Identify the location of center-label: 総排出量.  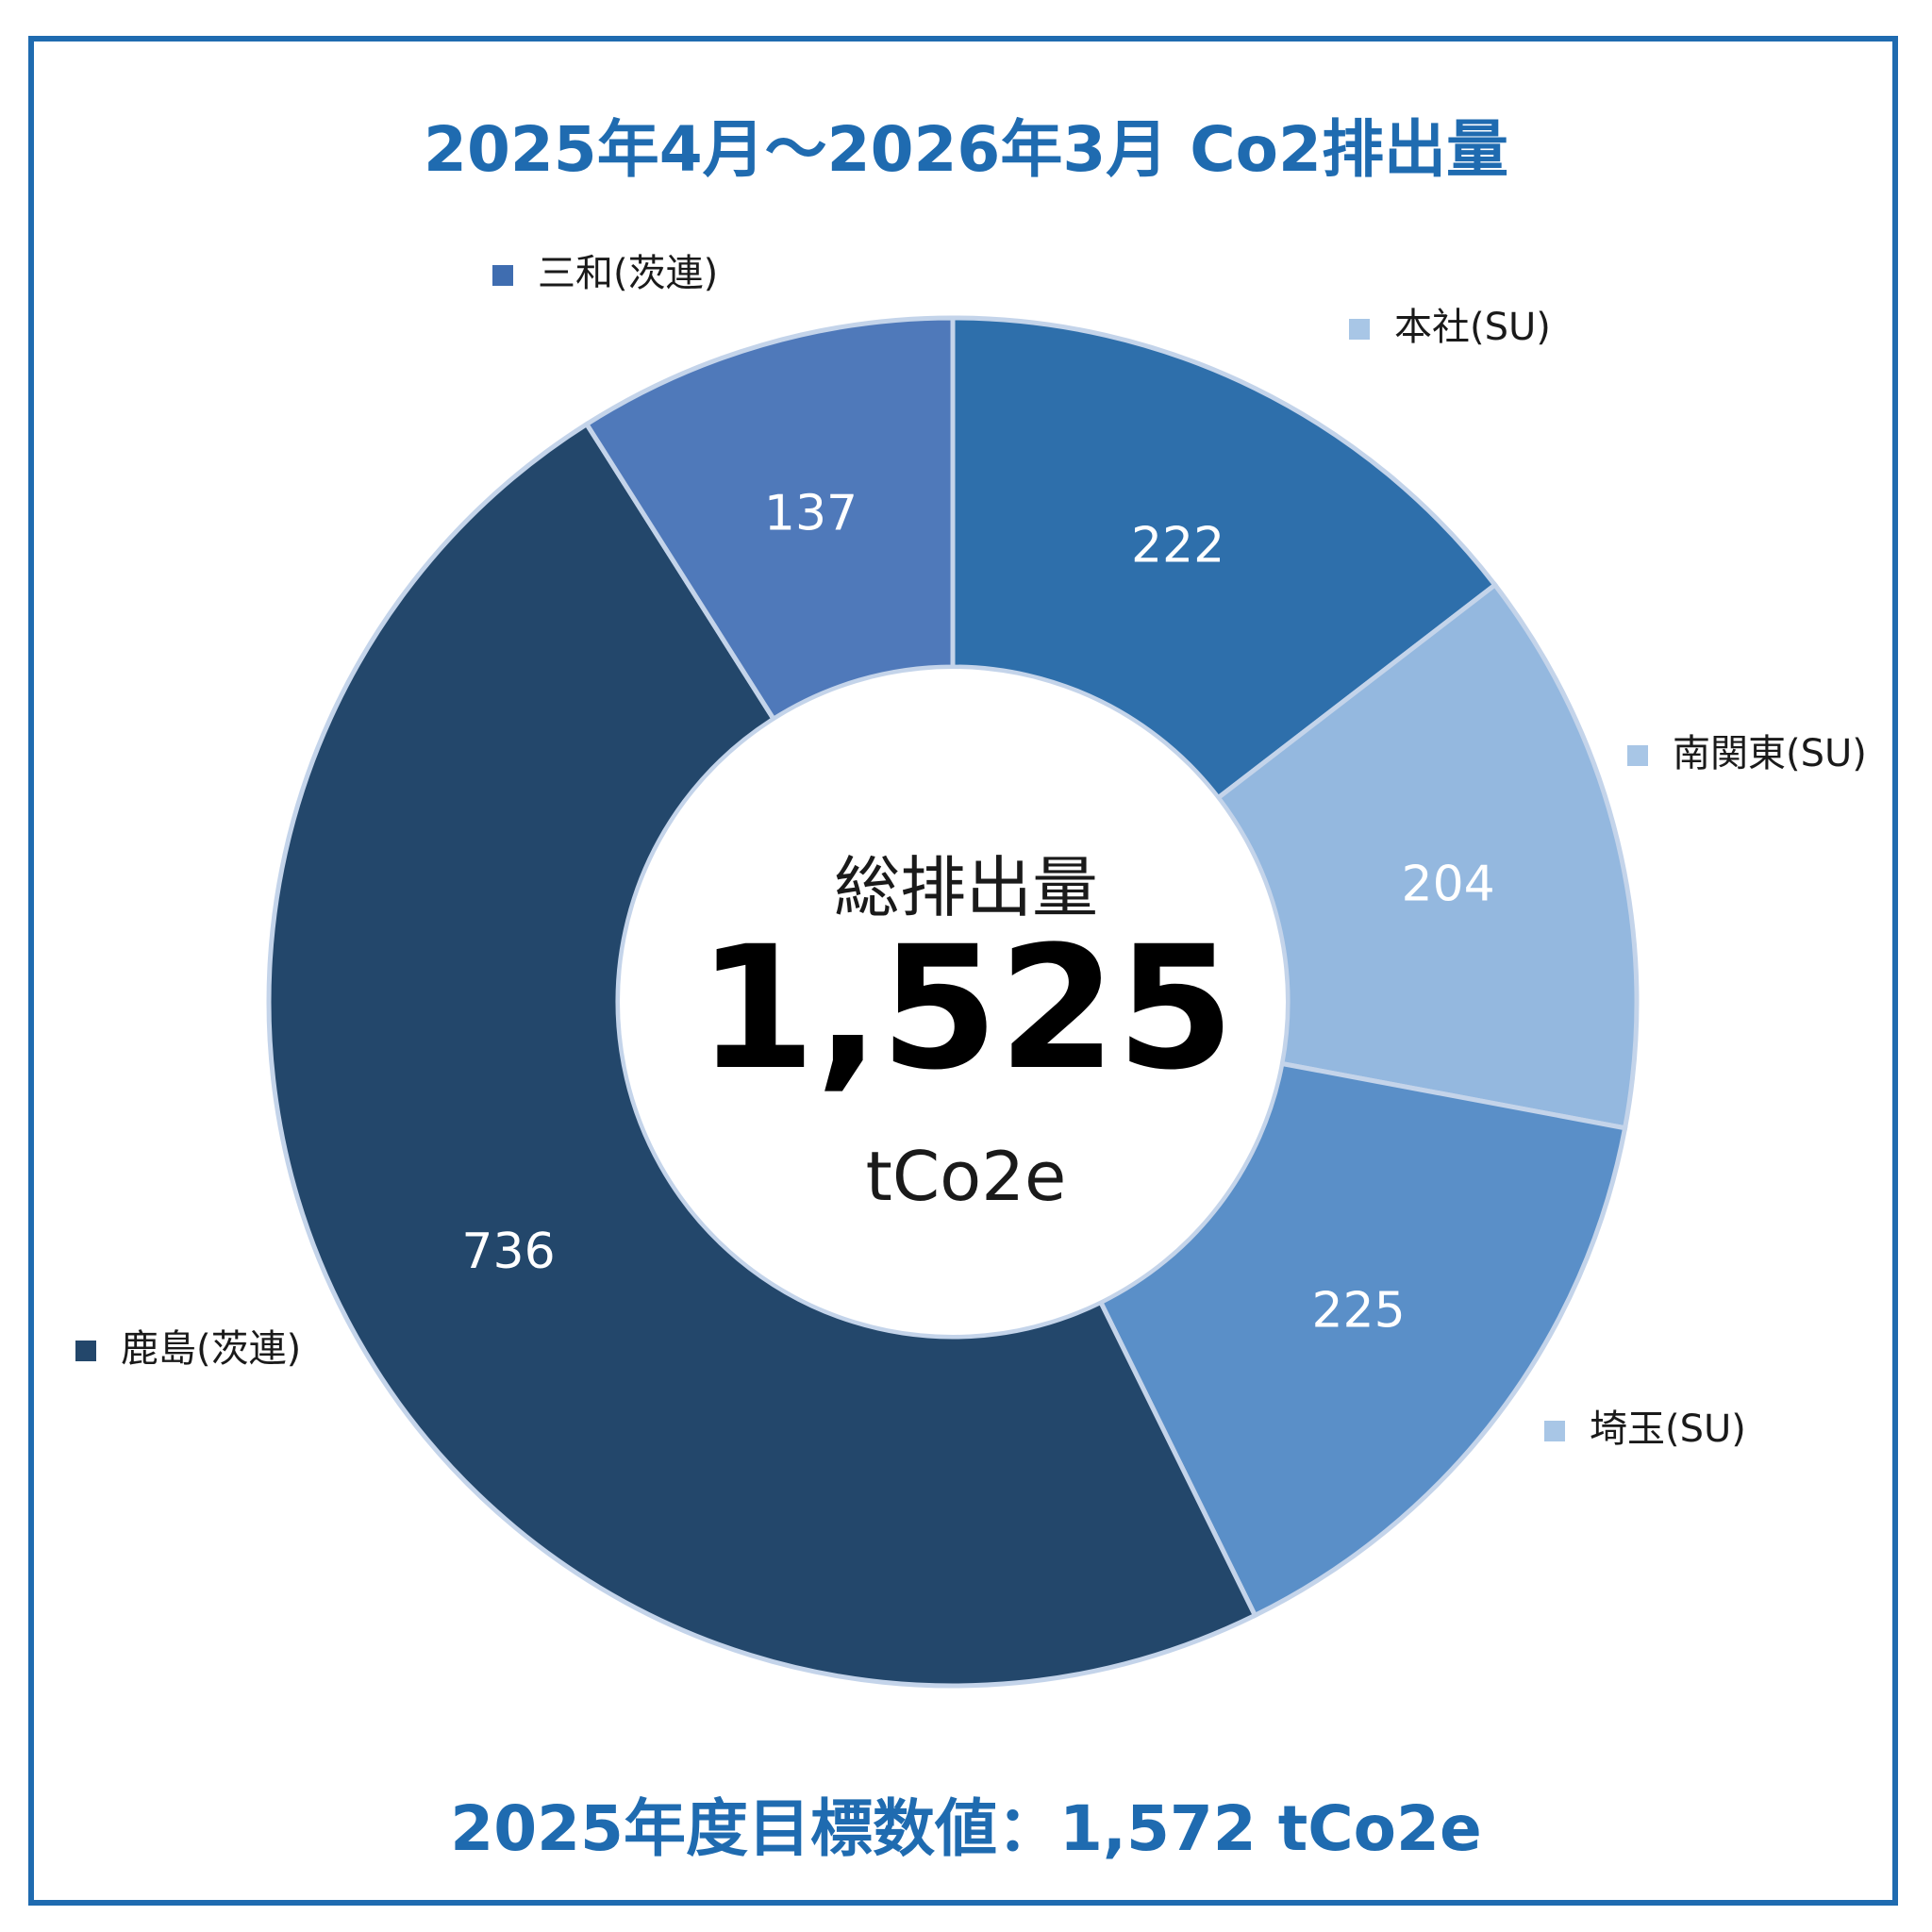
(966, 888).